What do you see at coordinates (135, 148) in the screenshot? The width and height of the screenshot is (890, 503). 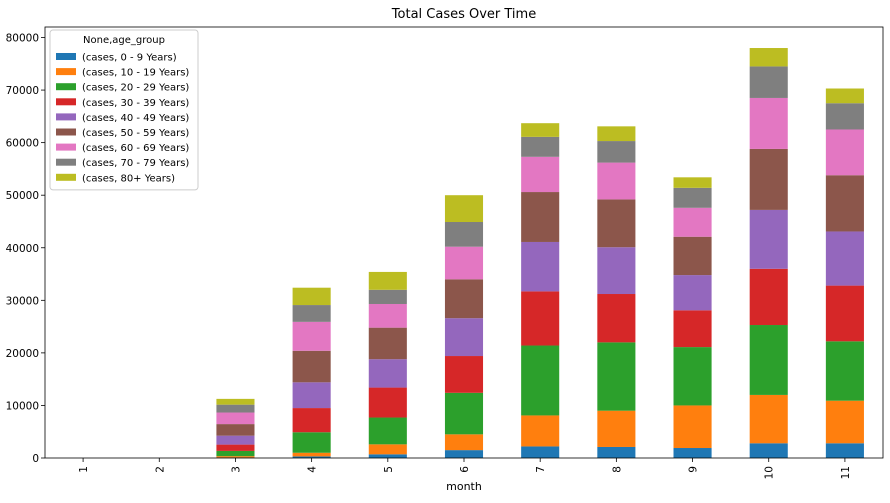 I see `legend-label: (cases, 60 - 69 Years)` at bounding box center [135, 148].